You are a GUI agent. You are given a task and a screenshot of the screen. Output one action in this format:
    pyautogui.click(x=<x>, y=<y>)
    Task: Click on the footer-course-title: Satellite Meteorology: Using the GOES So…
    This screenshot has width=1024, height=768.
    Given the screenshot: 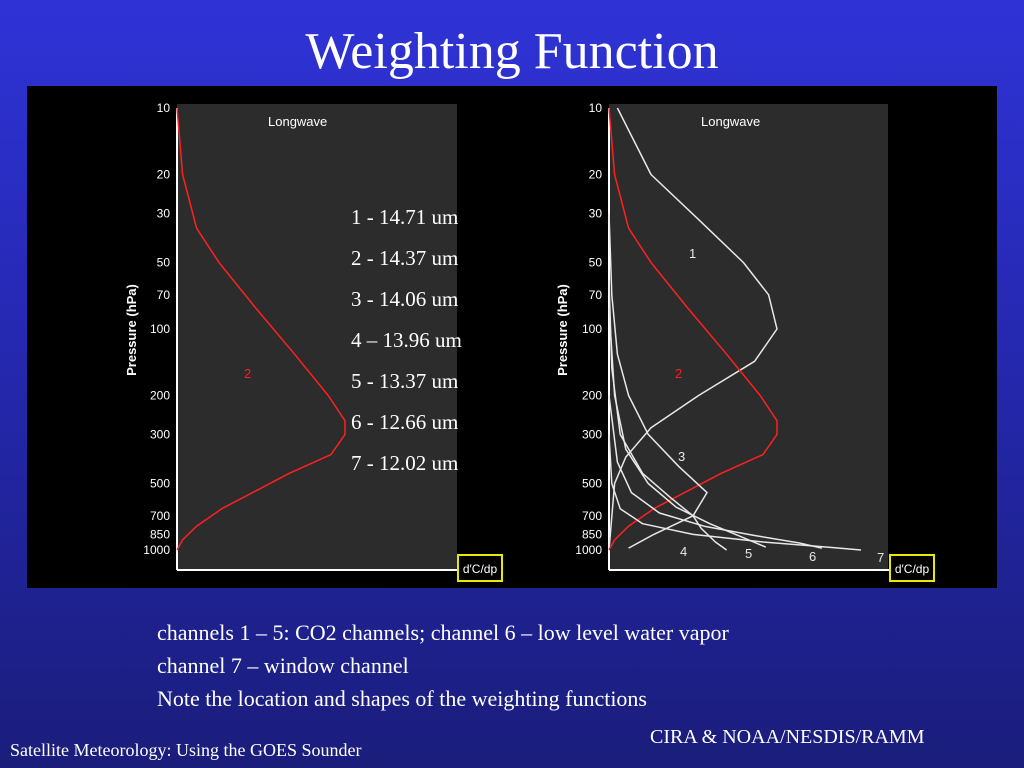 What is the action you would take?
    pyautogui.click(x=186, y=750)
    